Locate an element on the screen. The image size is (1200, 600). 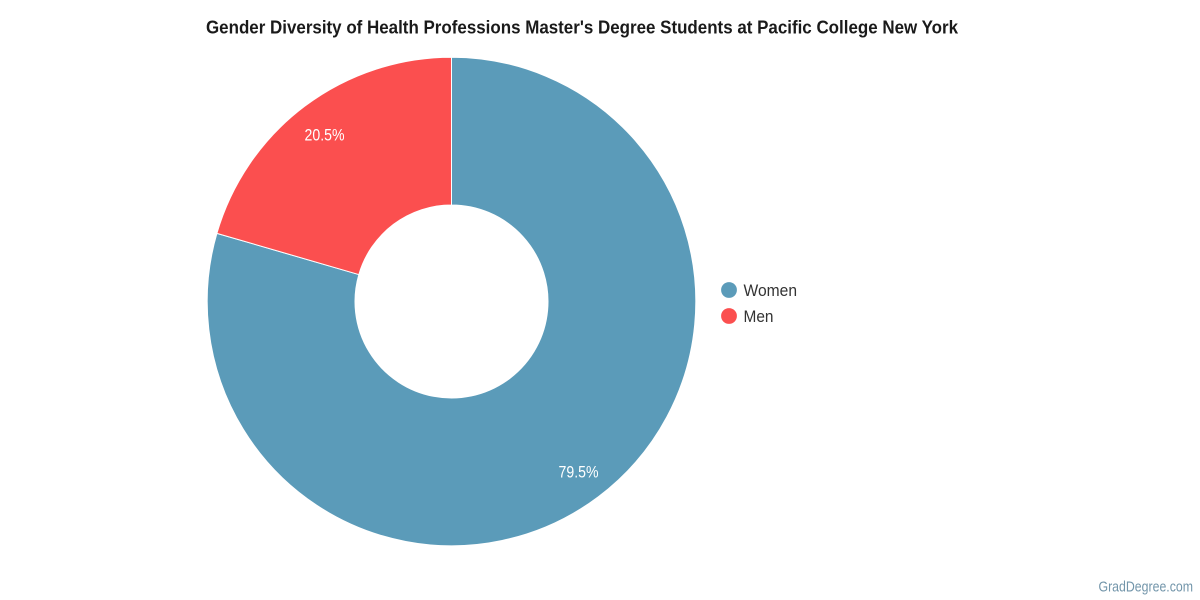
svg-text: Men is located at coordinates (759, 316).